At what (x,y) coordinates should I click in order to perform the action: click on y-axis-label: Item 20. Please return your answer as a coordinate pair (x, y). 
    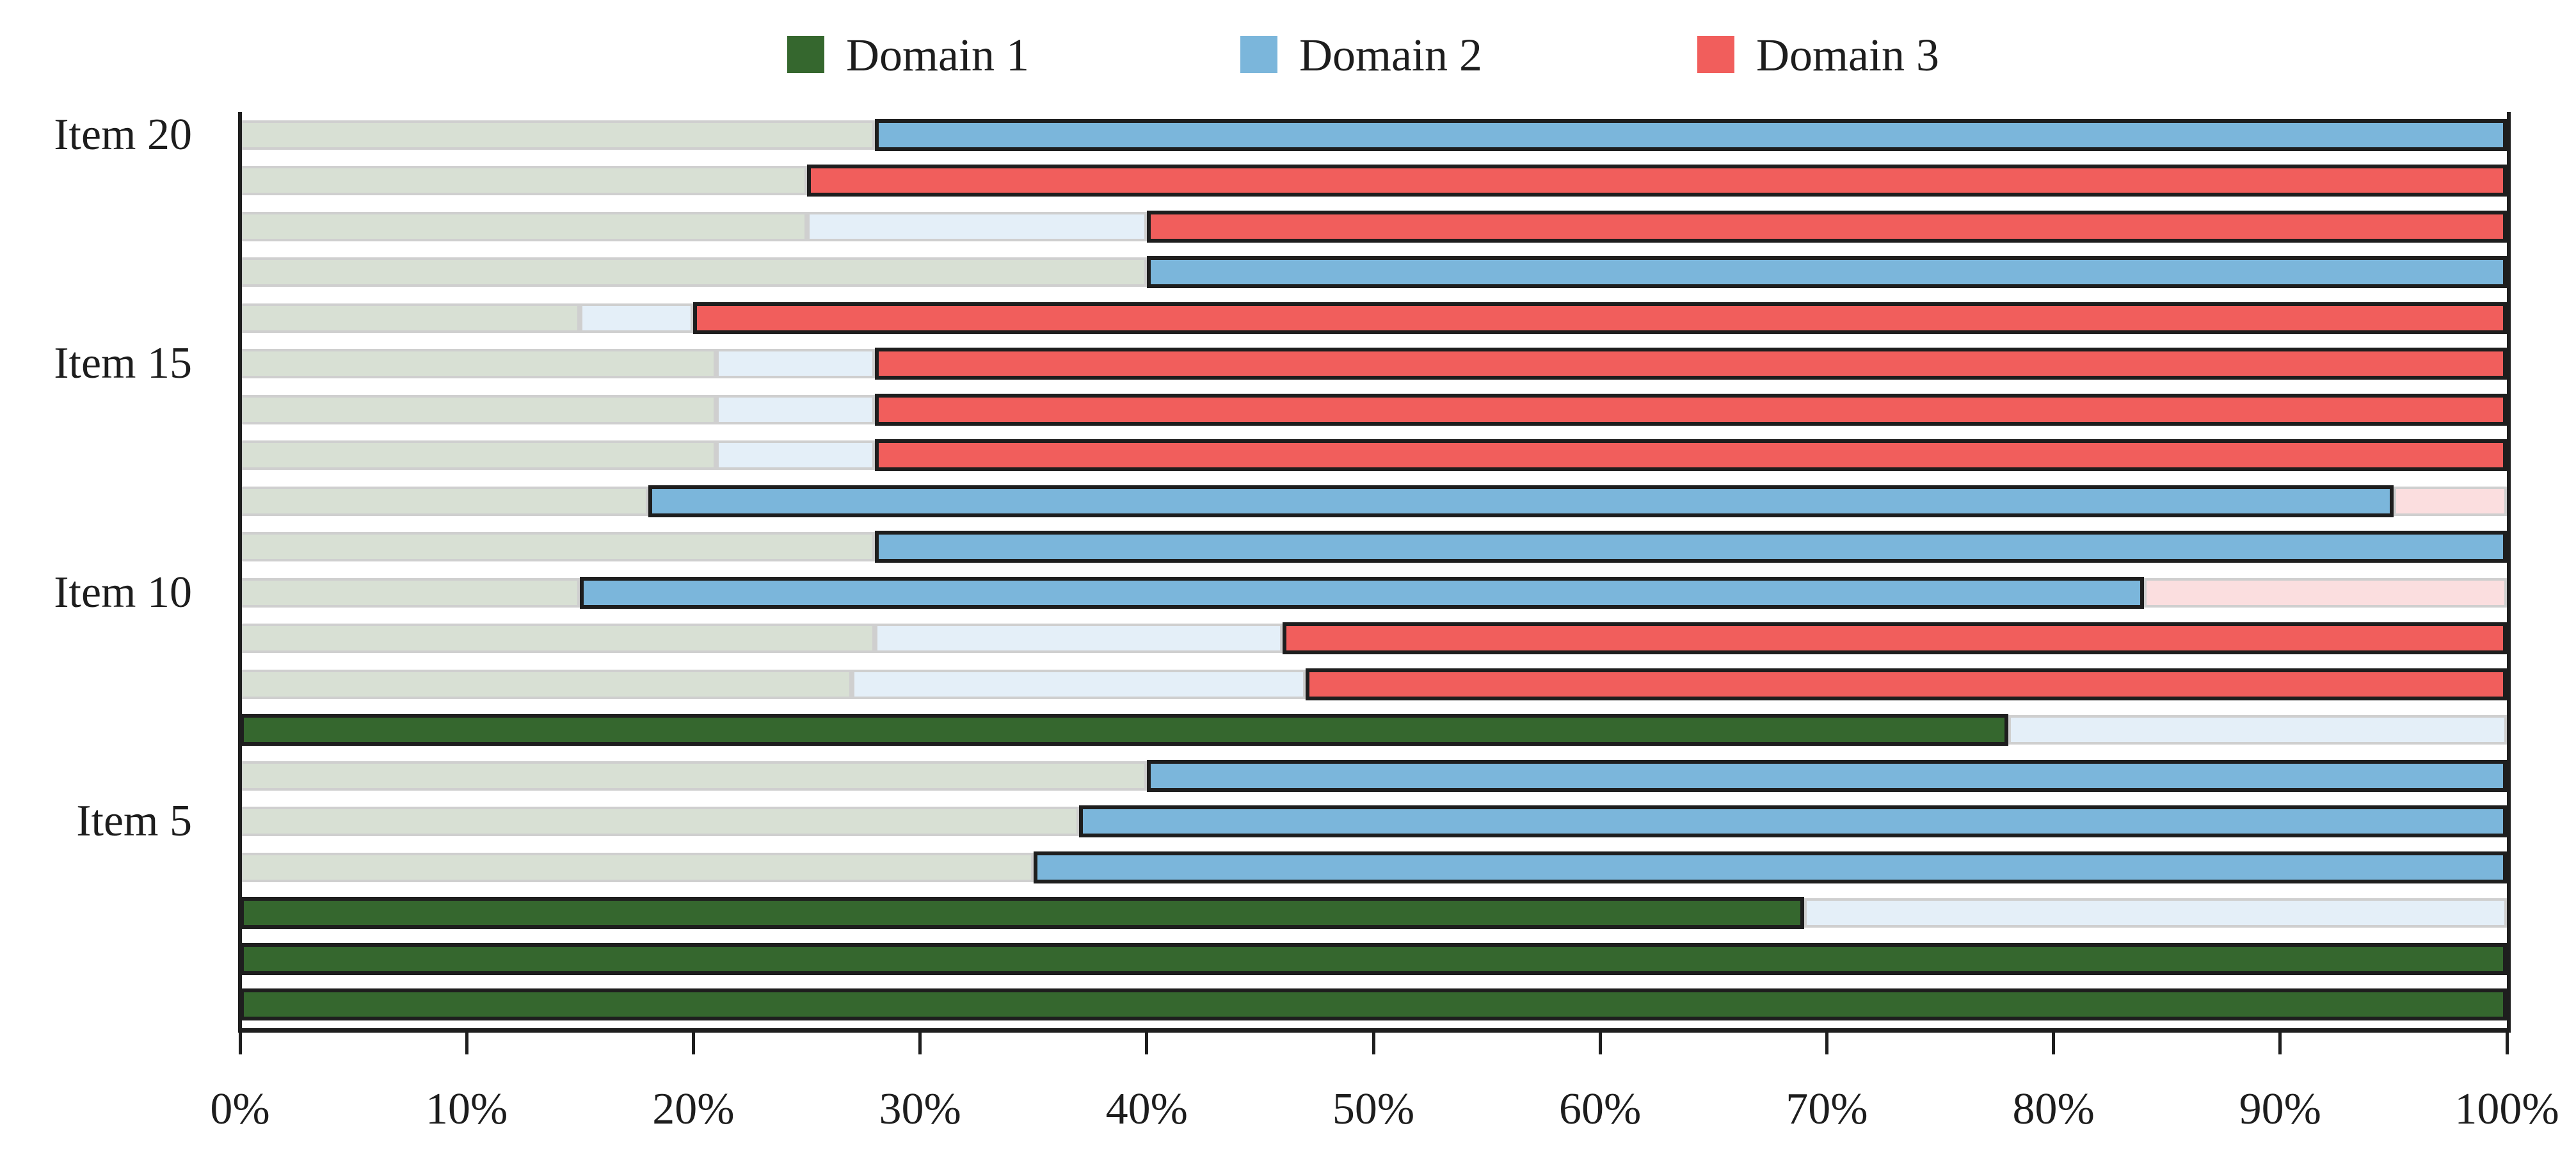
    Looking at the image, I should click on (123, 134).